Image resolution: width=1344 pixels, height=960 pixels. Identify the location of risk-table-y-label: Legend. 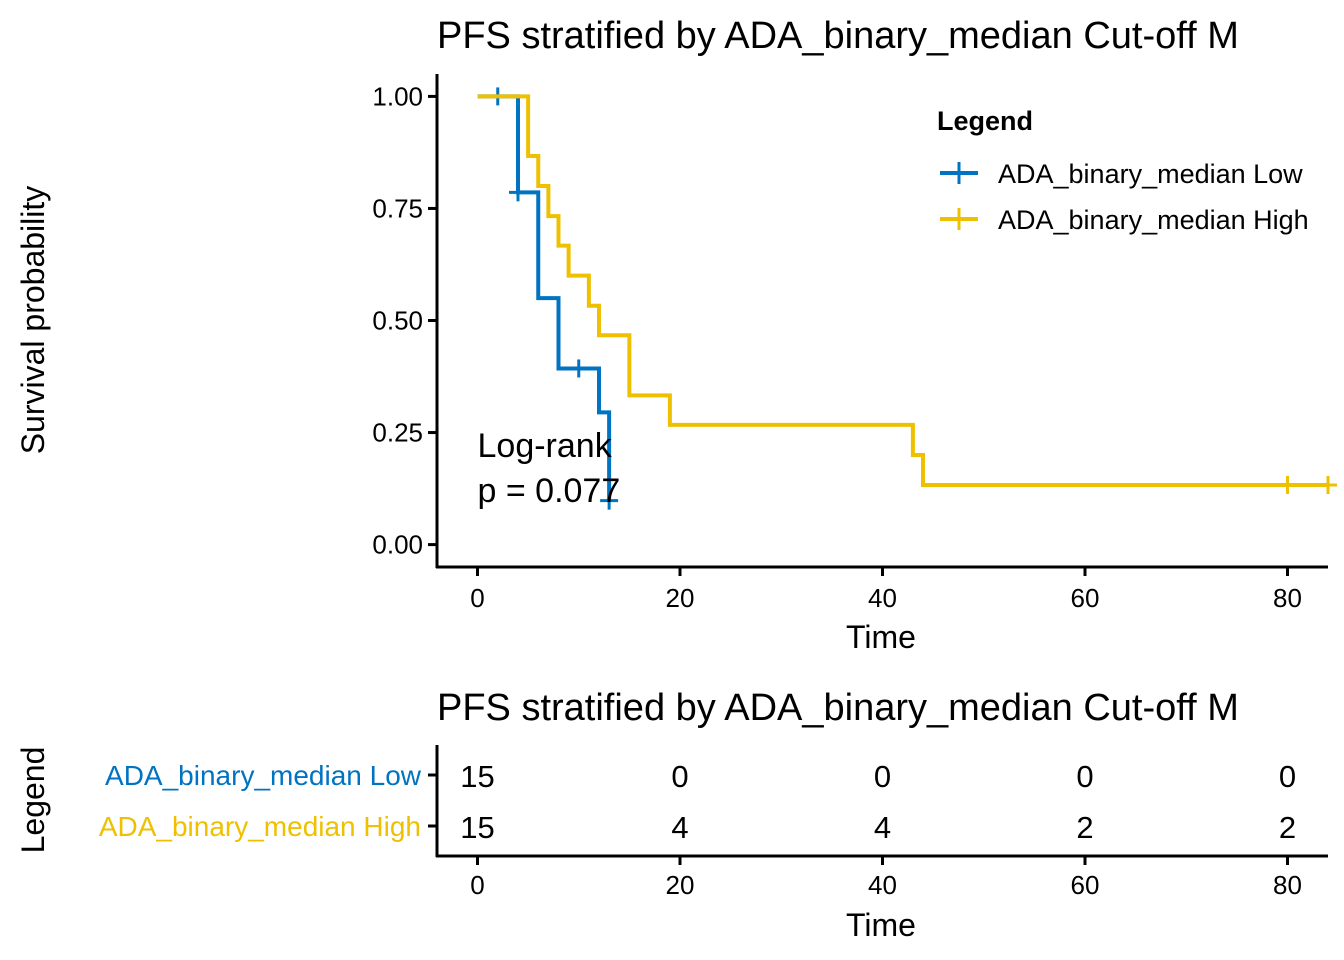
(33, 800).